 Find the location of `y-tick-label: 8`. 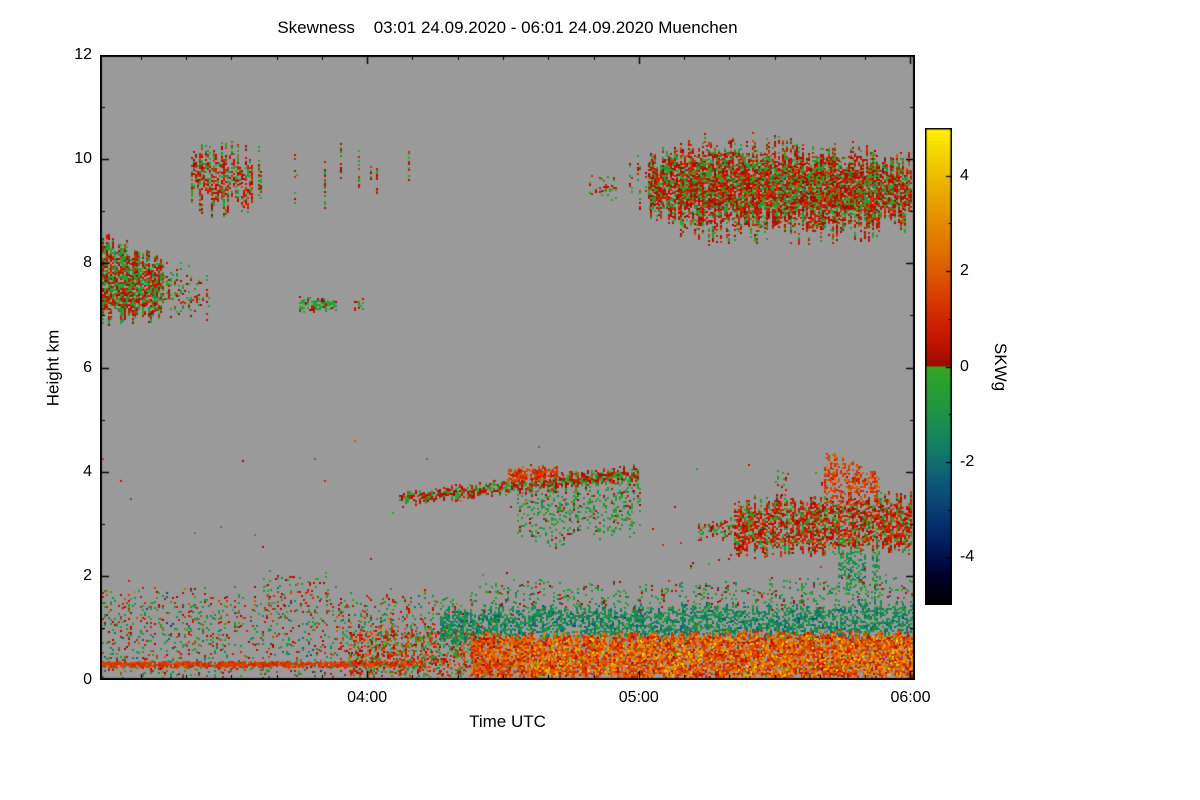

y-tick-label: 8 is located at coordinates (87, 263).